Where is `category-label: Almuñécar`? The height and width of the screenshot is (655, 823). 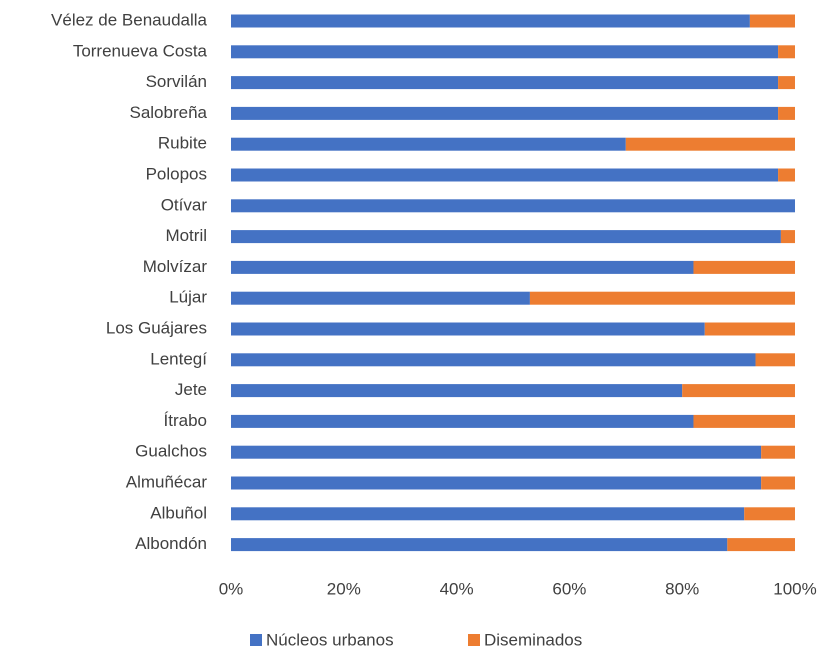 category-label: Almuñécar is located at coordinates (167, 481).